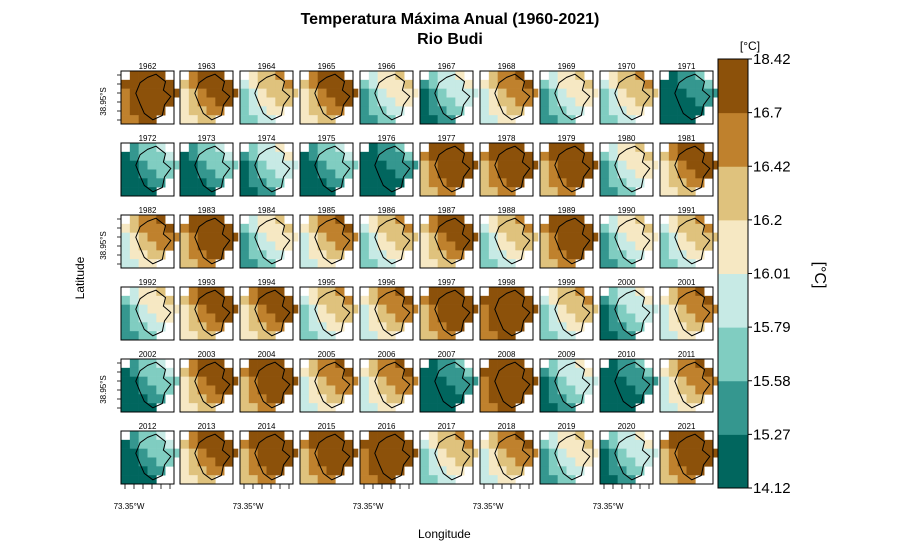 The width and height of the screenshot is (900, 560). What do you see at coordinates (449, 453) in the screenshot?
I see `panel-2017: 2017` at bounding box center [449, 453].